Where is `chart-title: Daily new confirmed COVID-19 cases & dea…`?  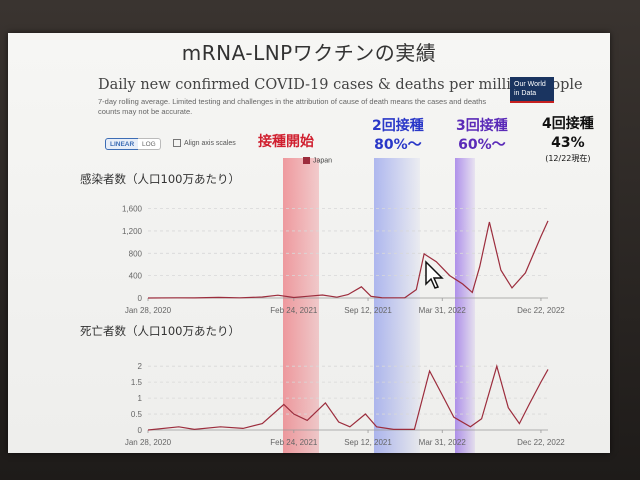
chart-title: Daily new confirmed COVID-19 cases & dea… is located at coordinates (340, 85).